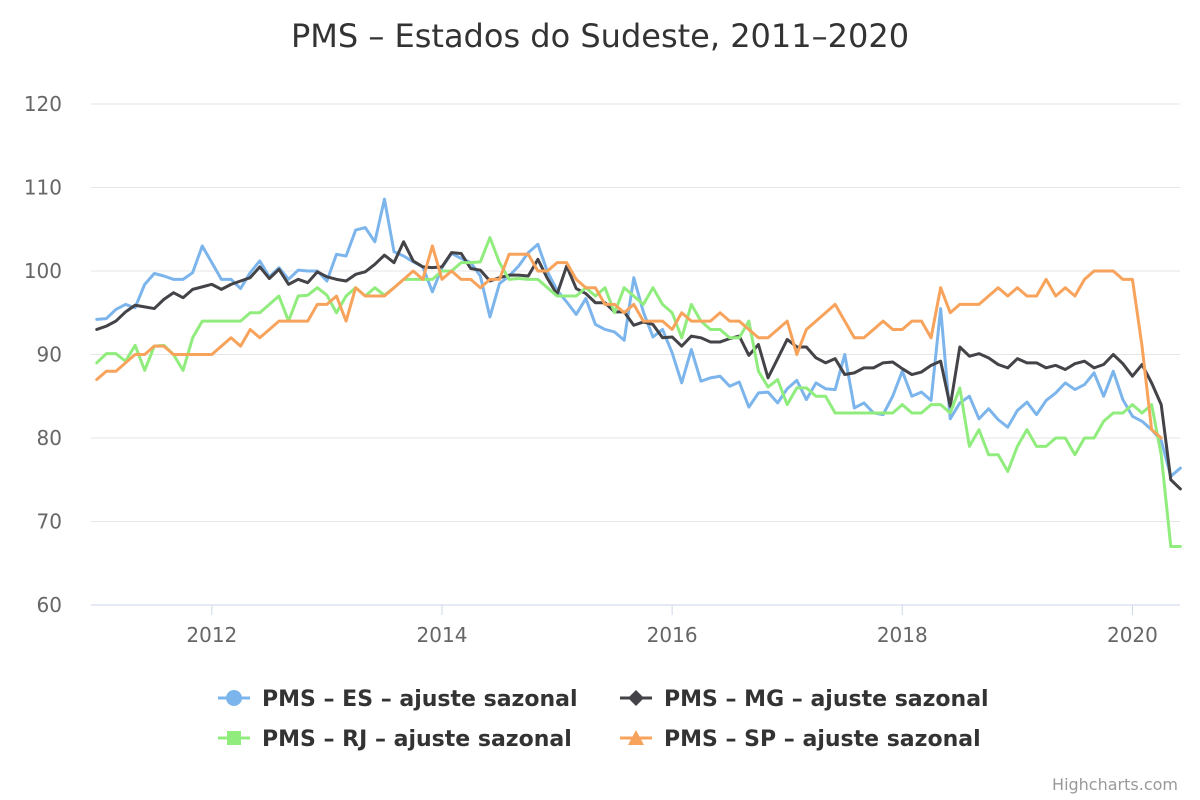 Image resolution: width=1200 pixels, height=800 pixels. Describe the element at coordinates (1132, 635) in the screenshot. I see `x-tick-label: 2020` at that location.